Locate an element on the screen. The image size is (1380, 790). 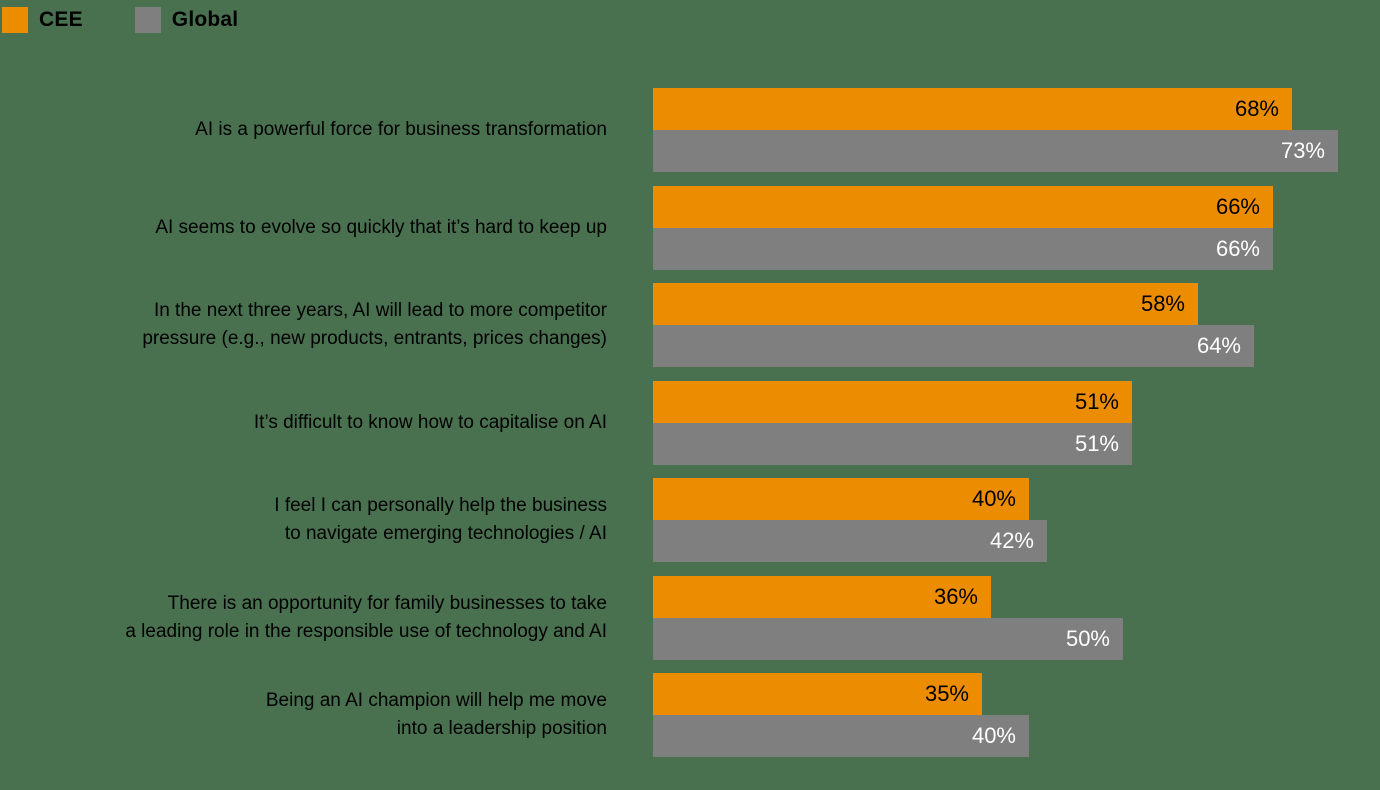
bar-cee: 40% is located at coordinates (841, 499).